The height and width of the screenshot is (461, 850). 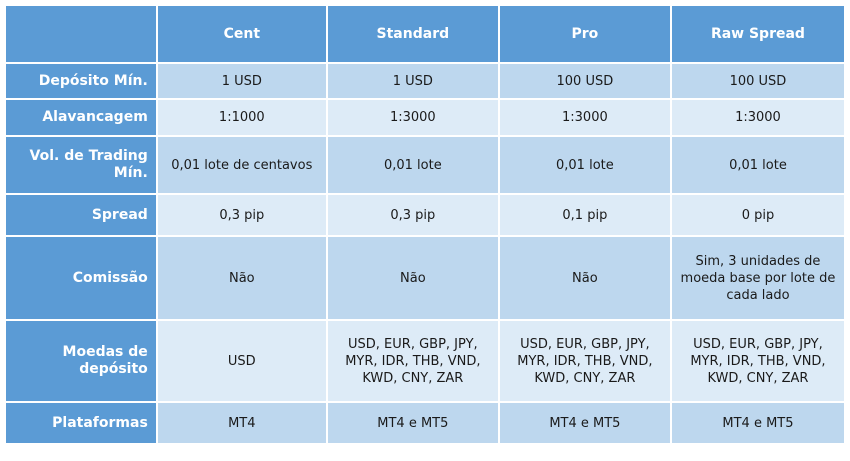 I want to click on cell-line: moeda base por lote de, so click(x=758, y=278).